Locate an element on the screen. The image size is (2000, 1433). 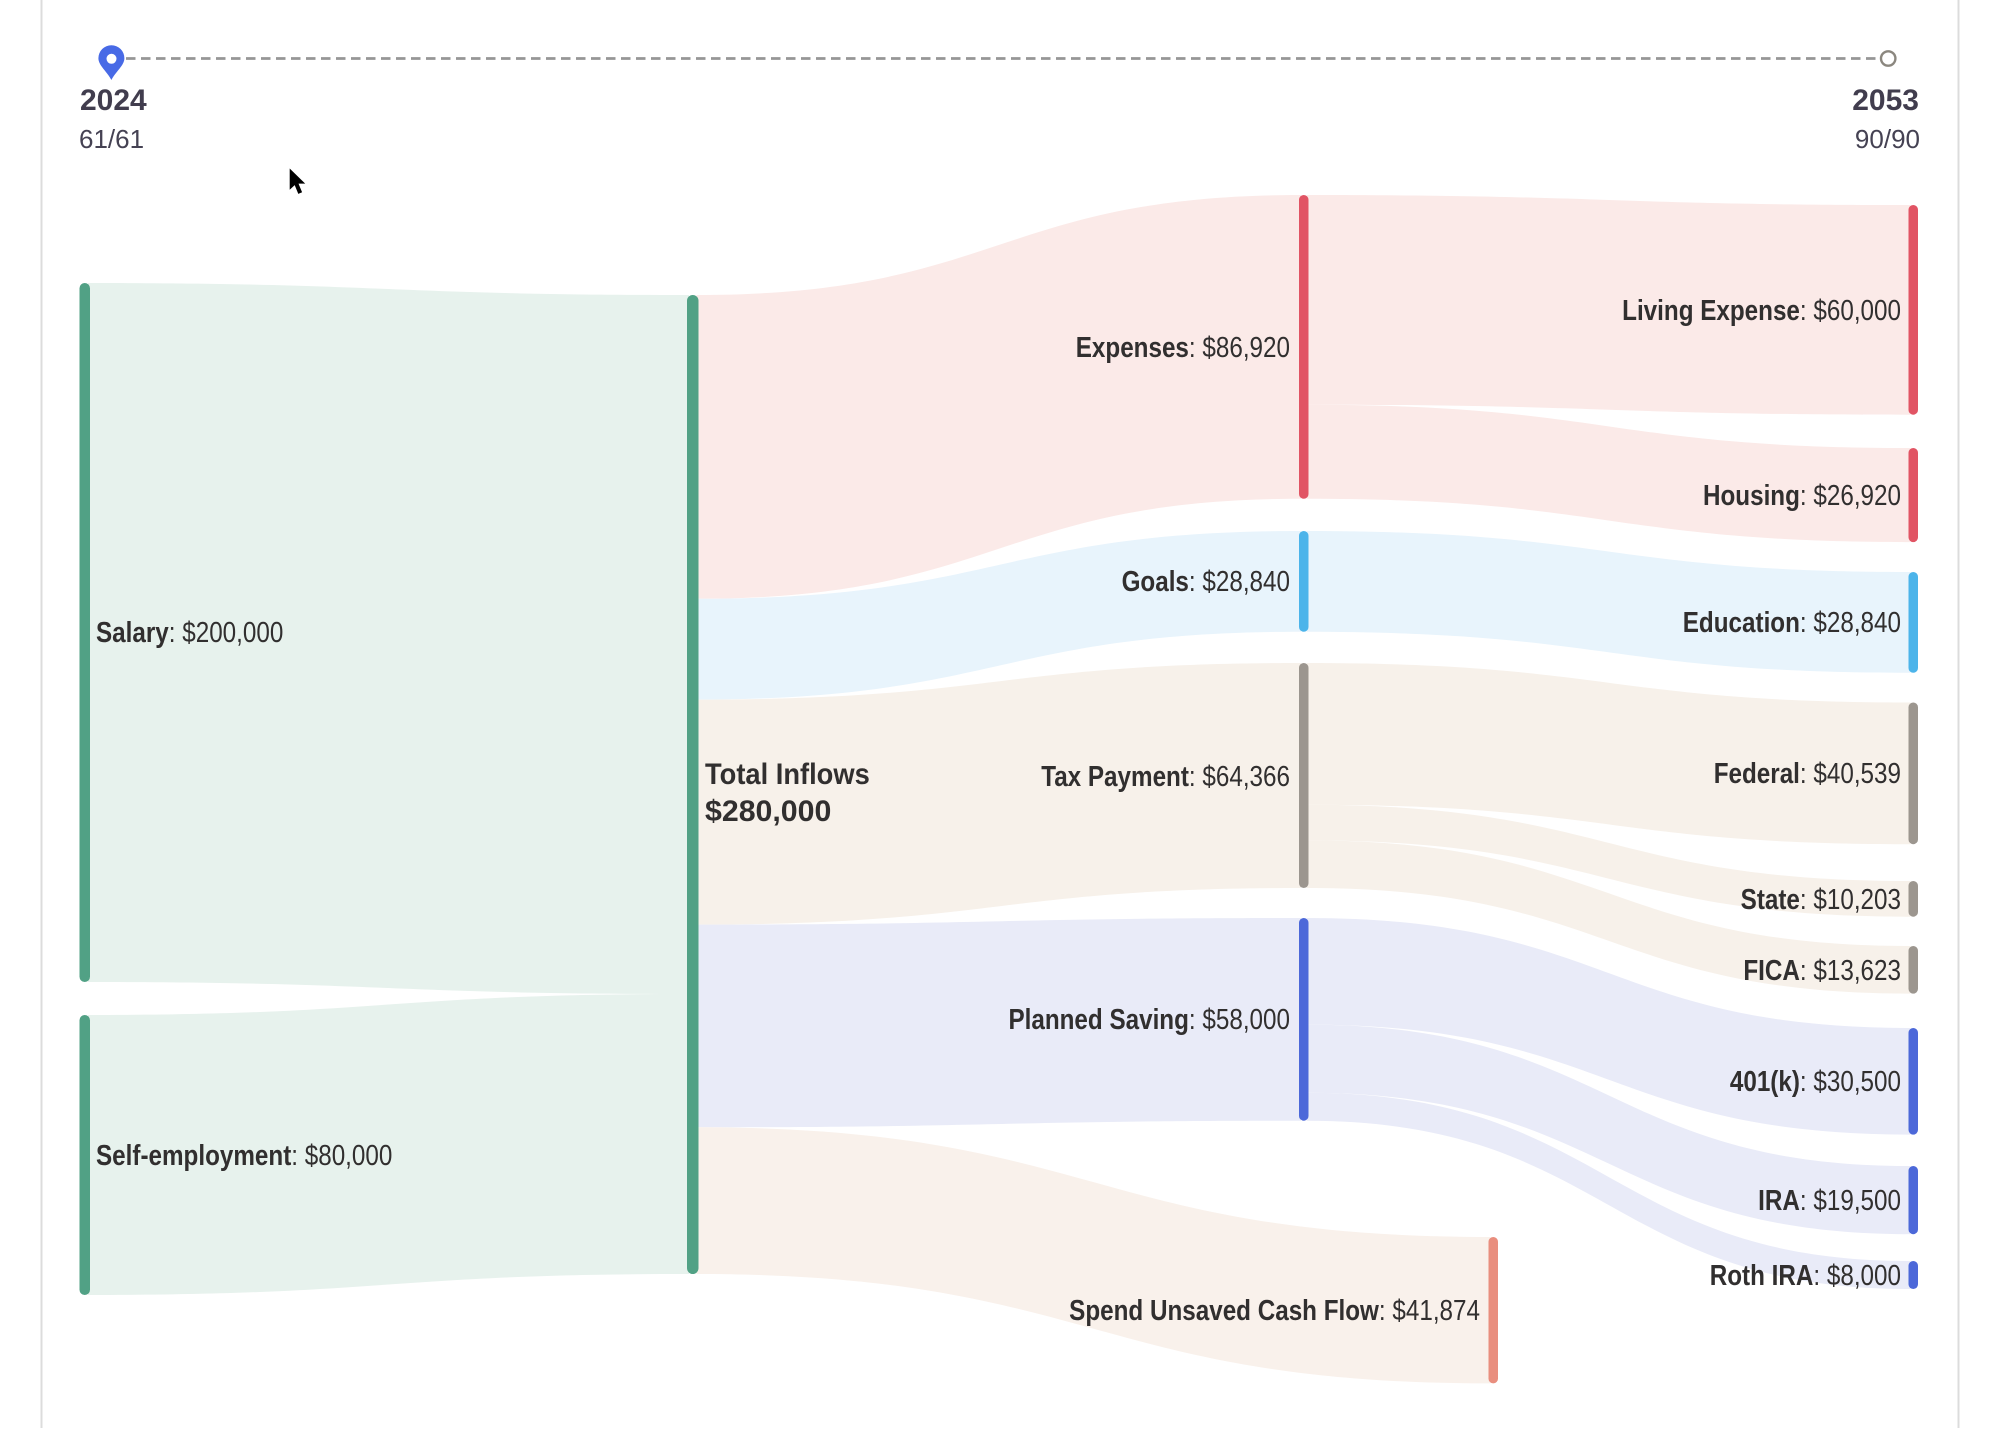
svg-text: Housing: $26,920 is located at coordinates (1802, 495).